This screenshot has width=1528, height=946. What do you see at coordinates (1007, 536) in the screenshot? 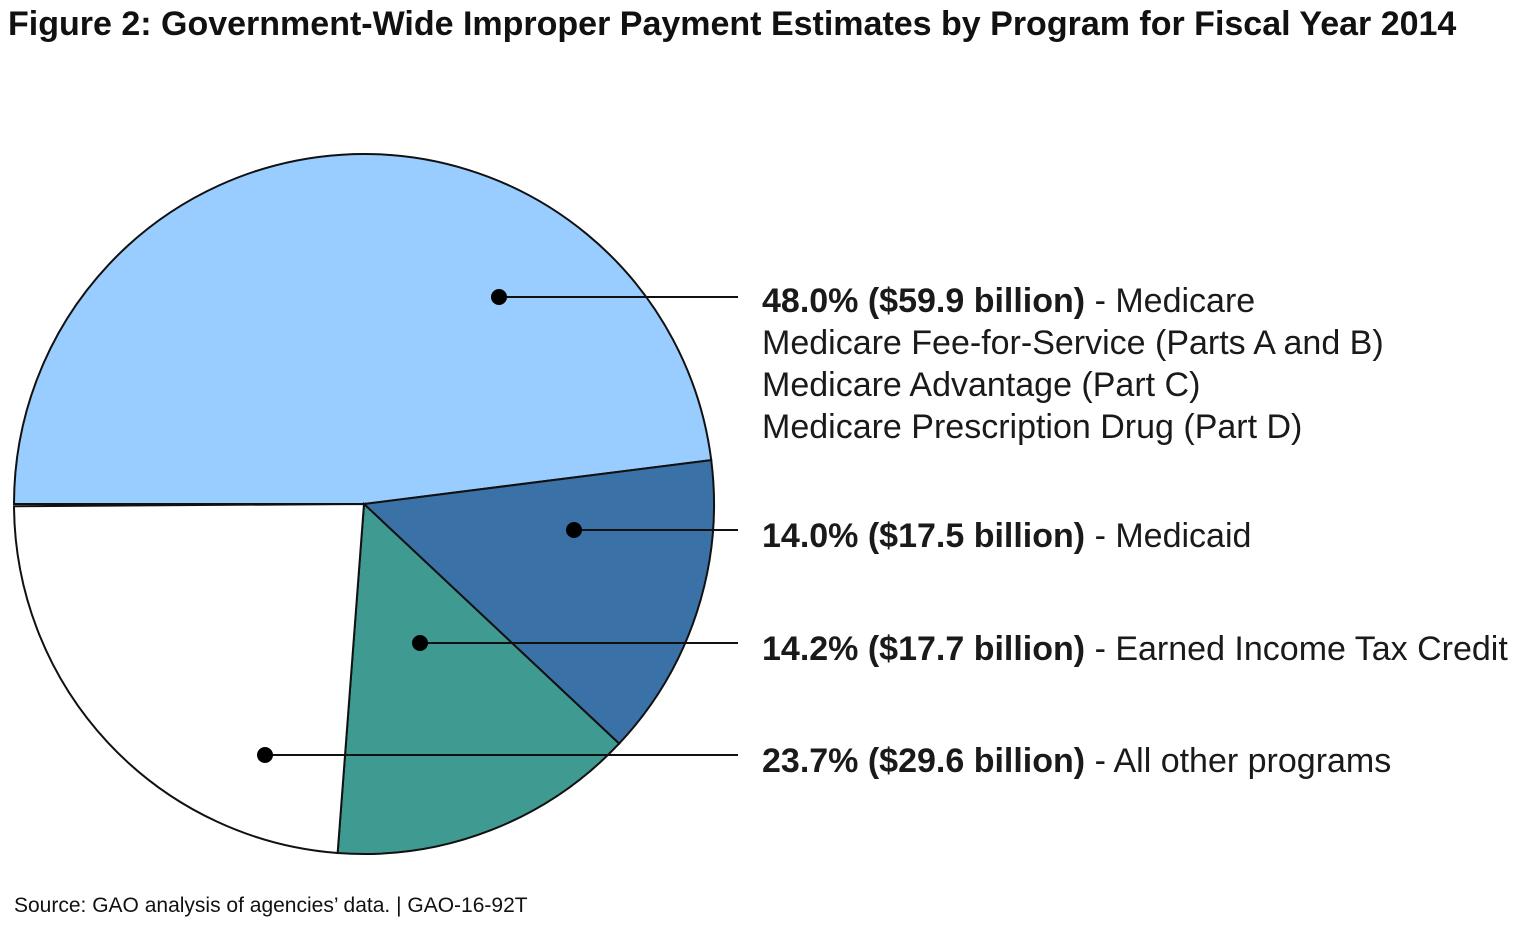
I see `label-medicaid: 14.0% ($17.5 billion) - Medicaid` at bounding box center [1007, 536].